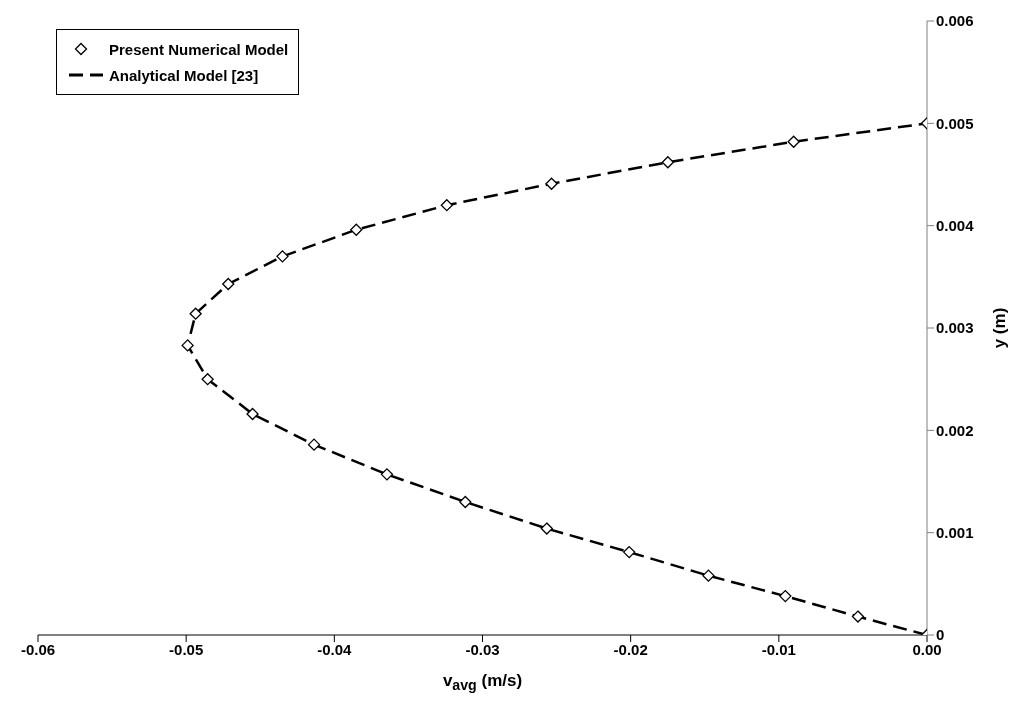 This screenshot has width=1033, height=721. Describe the element at coordinates (186, 649) in the screenshot. I see `x-tick-label: -0.05` at that location.